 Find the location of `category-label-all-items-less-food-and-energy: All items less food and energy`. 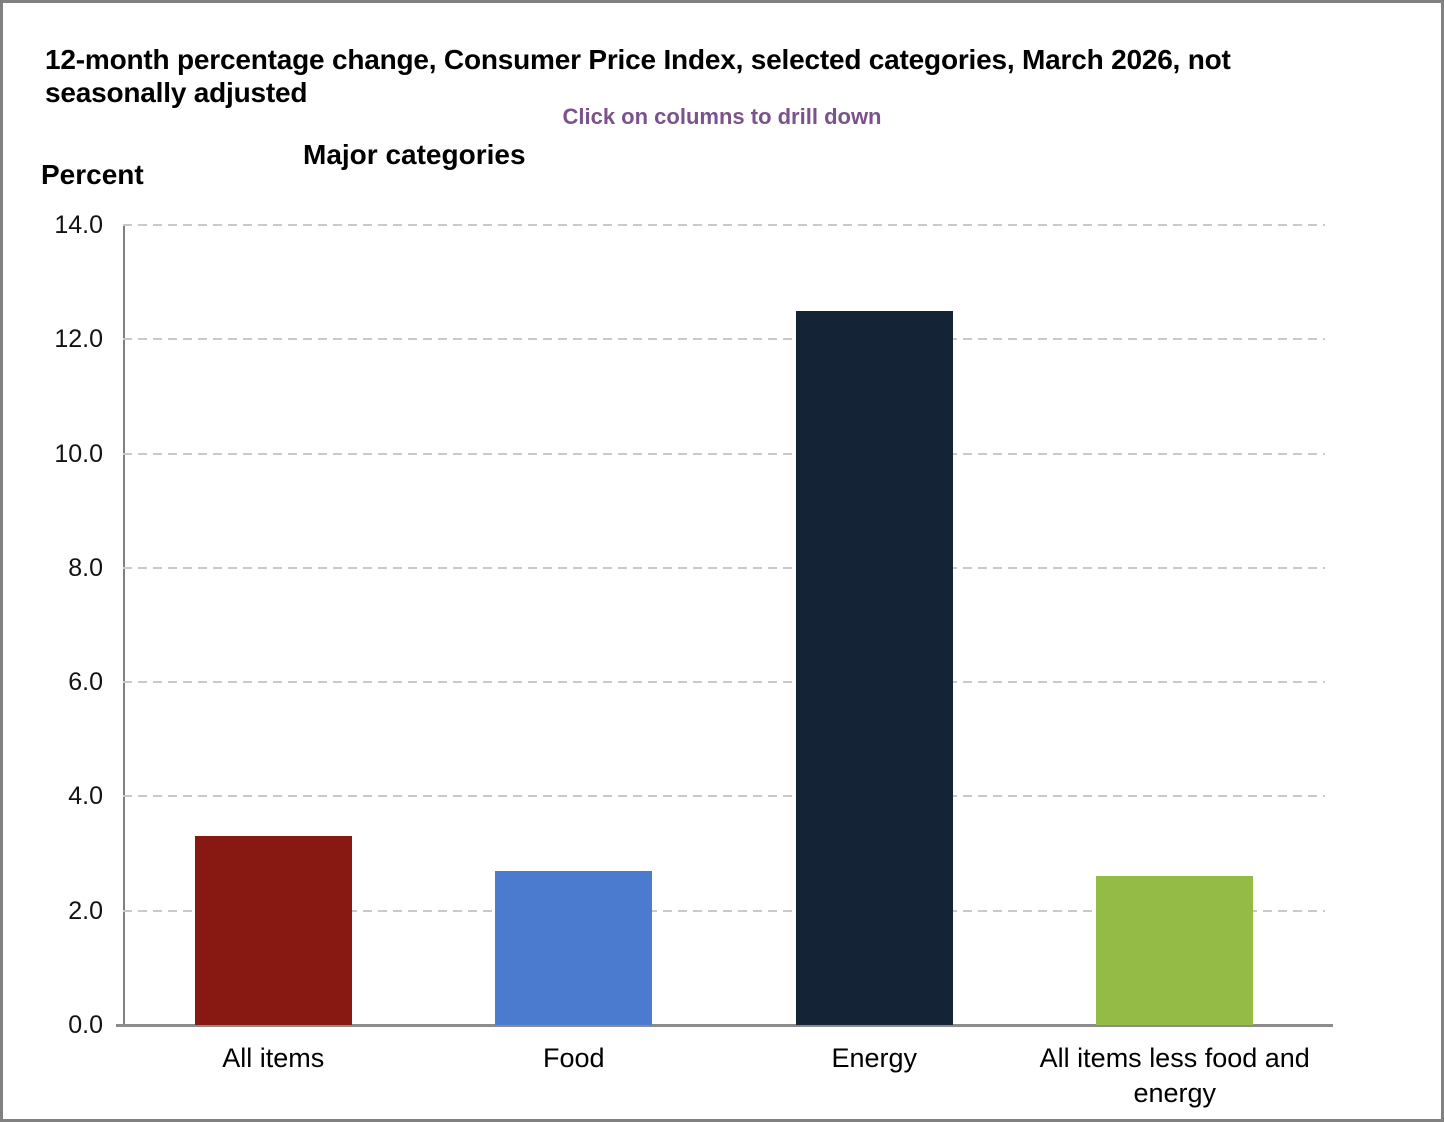

category-label-all-items-less-food-and-energy: All items less food and energy is located at coordinates (1174, 1075).